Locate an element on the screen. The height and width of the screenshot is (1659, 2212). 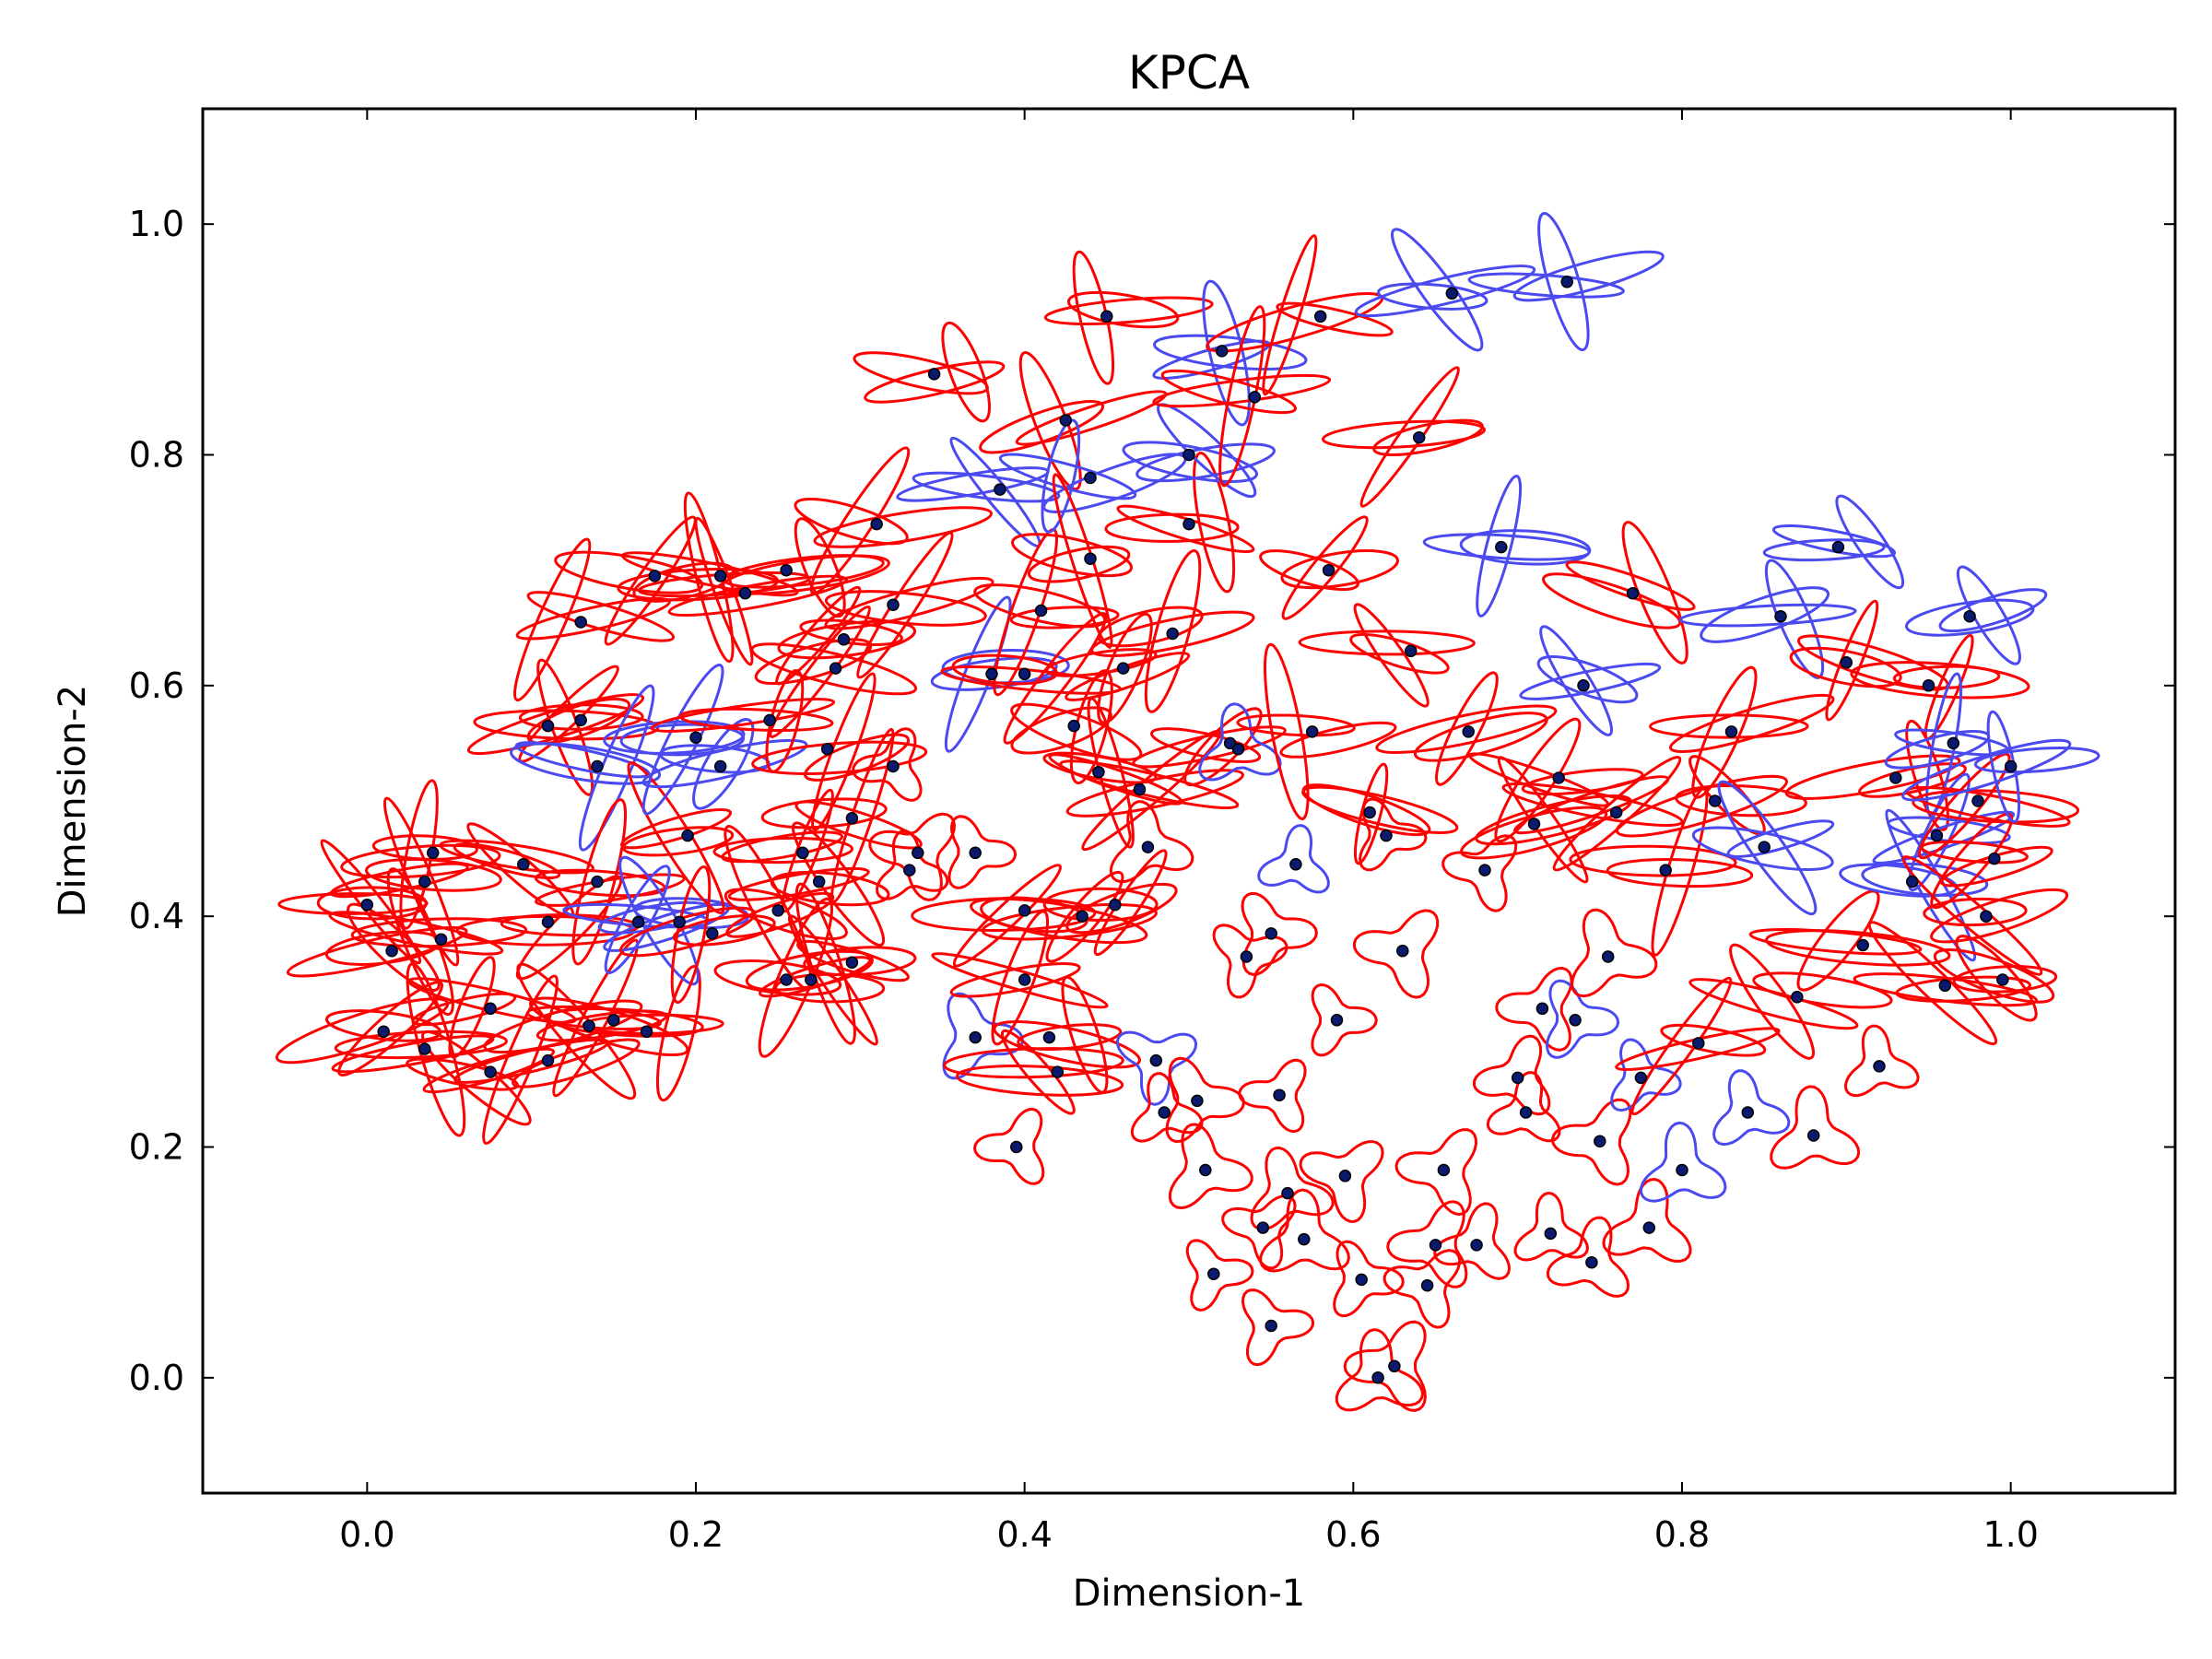
x-tick-label: 0.8 is located at coordinates (1682, 1534).